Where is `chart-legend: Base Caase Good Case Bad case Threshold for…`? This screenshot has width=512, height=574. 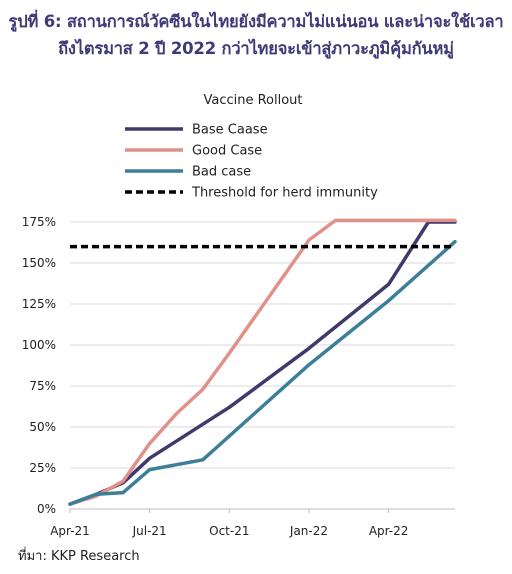
chart-legend: Base Caase Good Case Bad case Threshold for… is located at coordinates (251, 162).